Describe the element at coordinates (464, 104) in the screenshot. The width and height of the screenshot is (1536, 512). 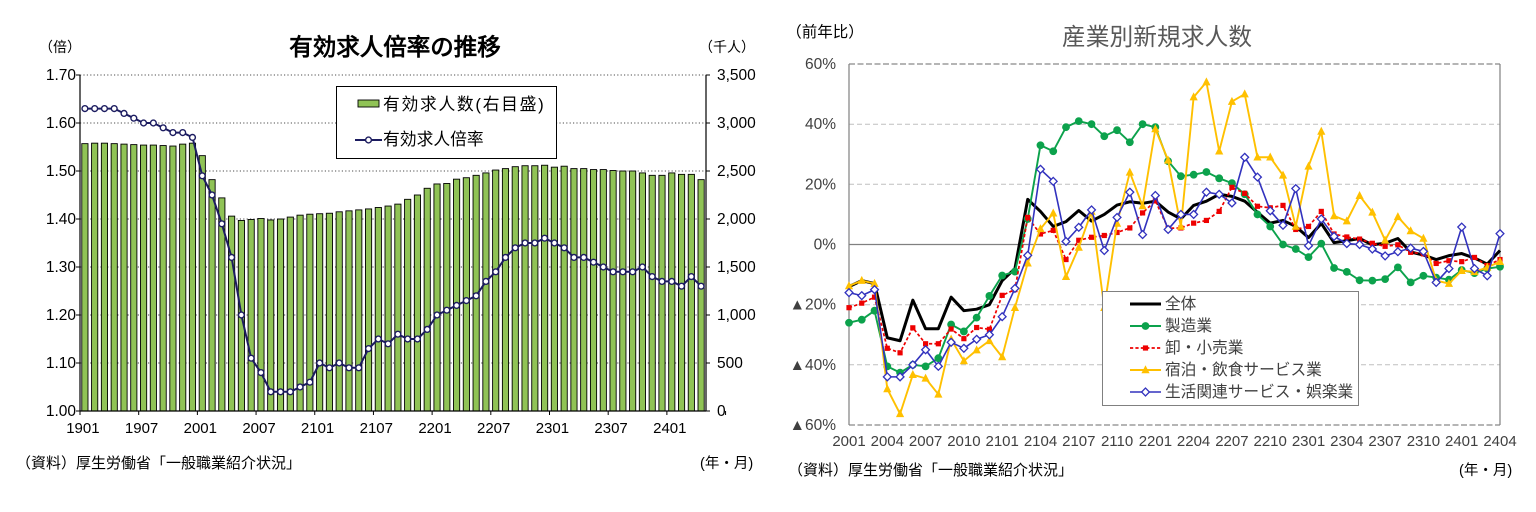
I see `svg-text: 有効求人数(右目盛)` at that location.